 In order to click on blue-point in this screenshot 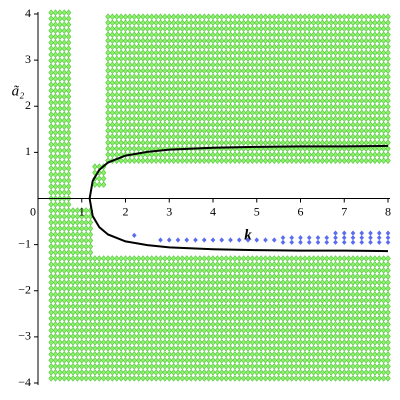, I will do `click(318, 242)`.